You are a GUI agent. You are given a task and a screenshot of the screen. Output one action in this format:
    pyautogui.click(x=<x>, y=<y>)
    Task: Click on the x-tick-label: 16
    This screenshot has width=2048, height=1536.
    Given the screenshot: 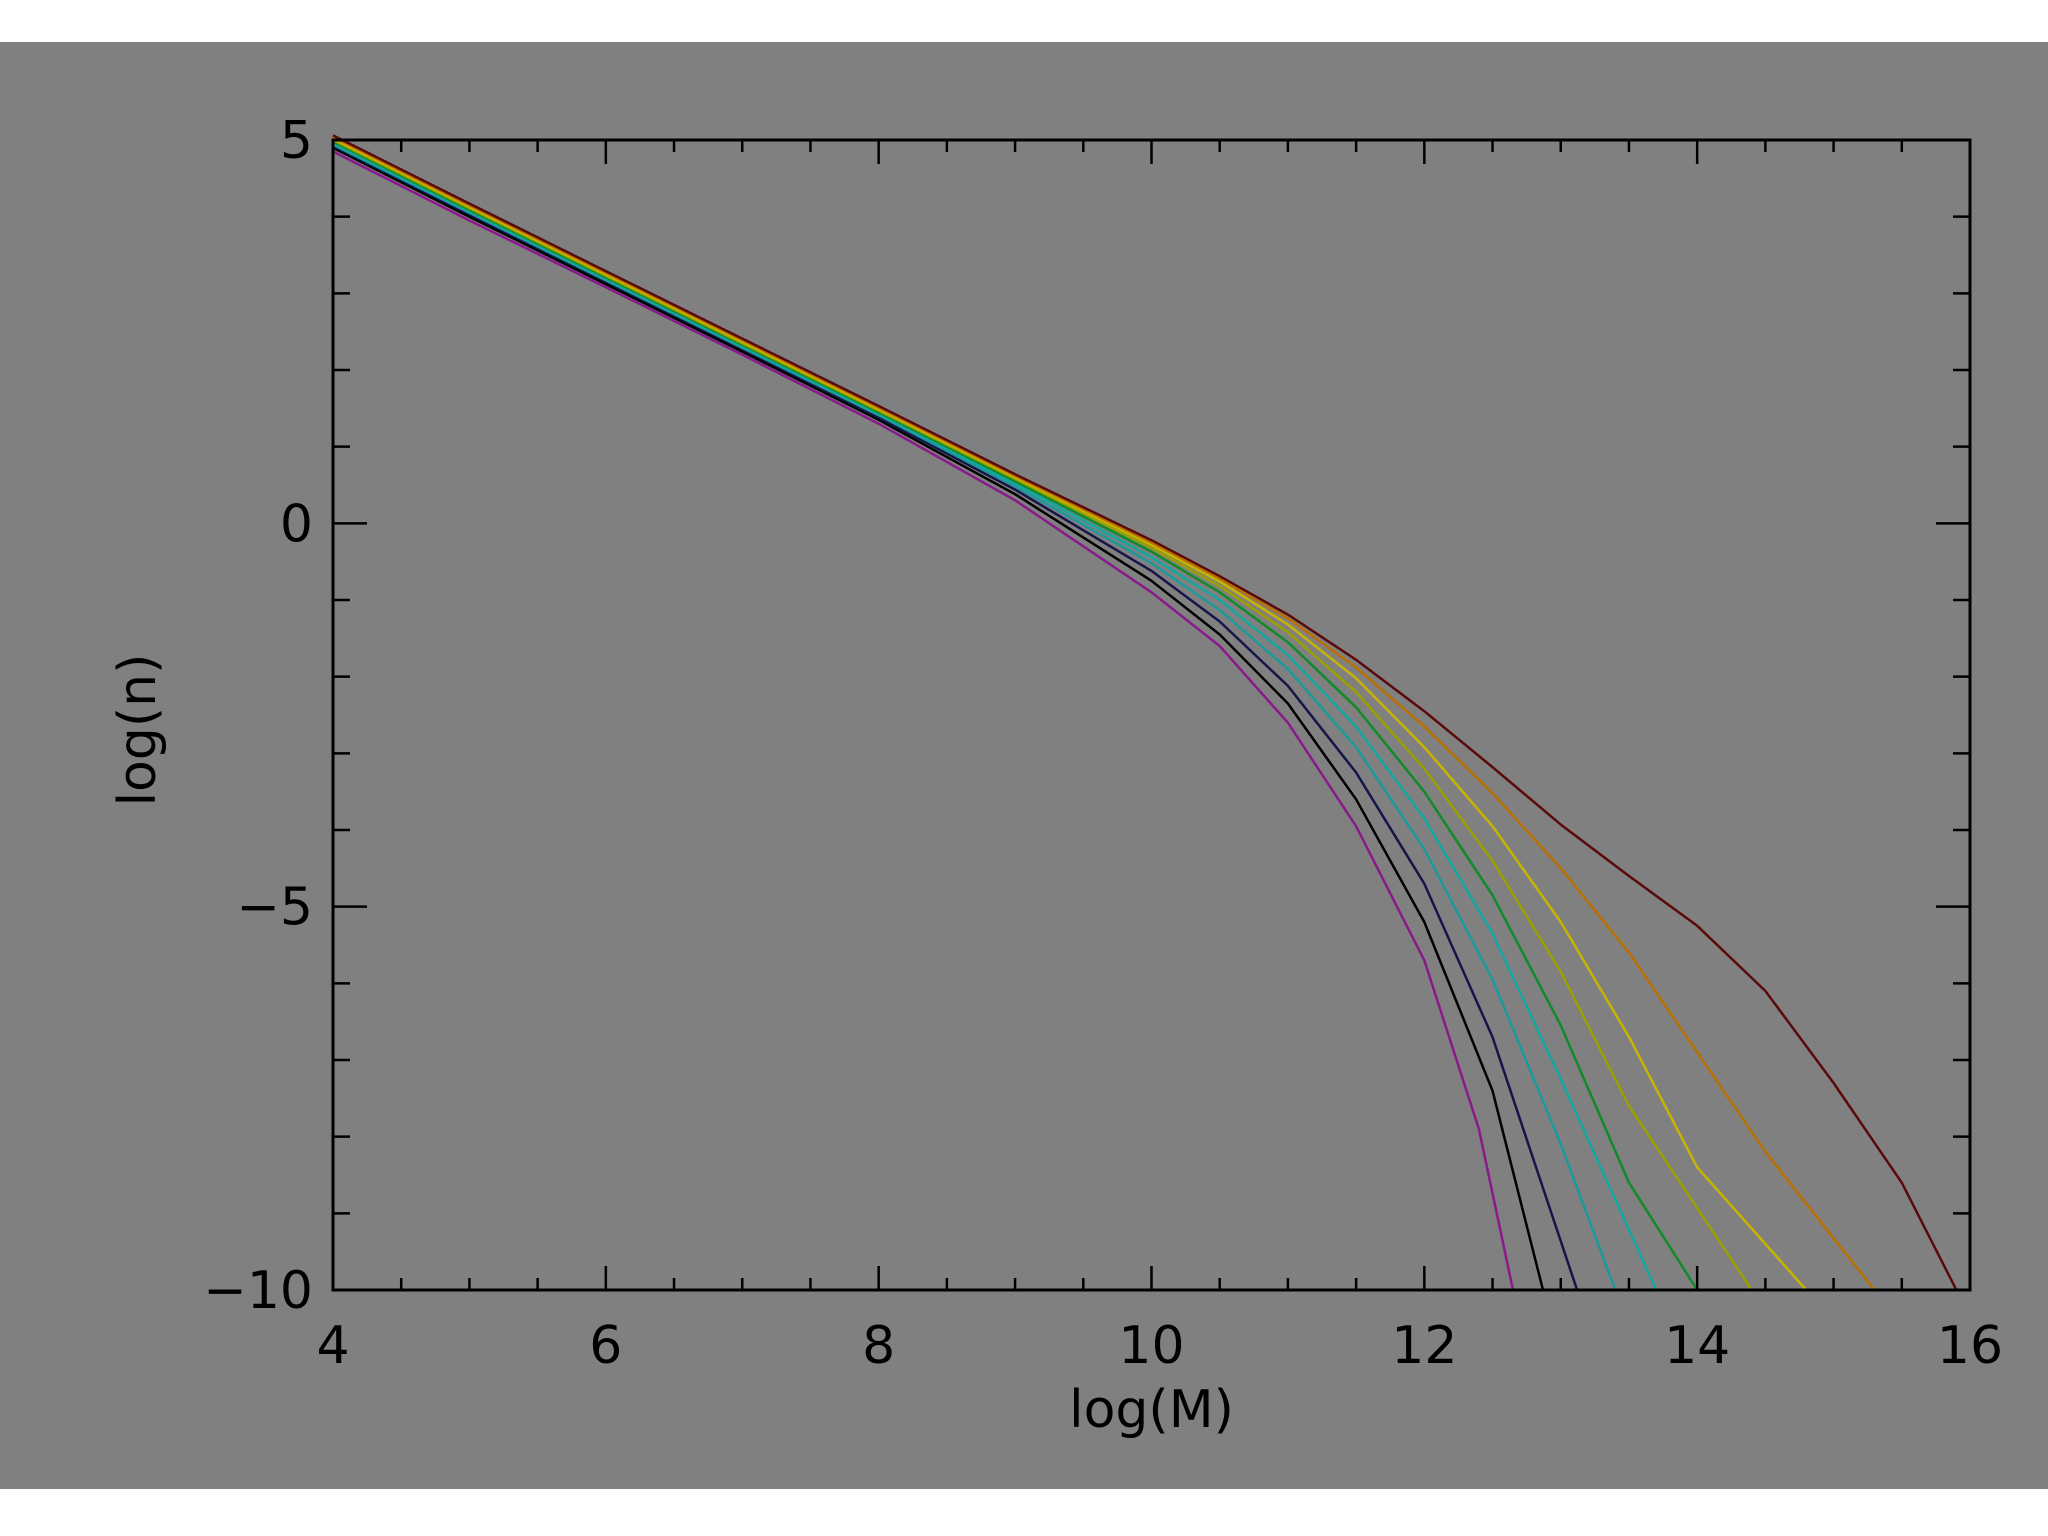 What is the action you would take?
    pyautogui.click(x=1970, y=1346)
    